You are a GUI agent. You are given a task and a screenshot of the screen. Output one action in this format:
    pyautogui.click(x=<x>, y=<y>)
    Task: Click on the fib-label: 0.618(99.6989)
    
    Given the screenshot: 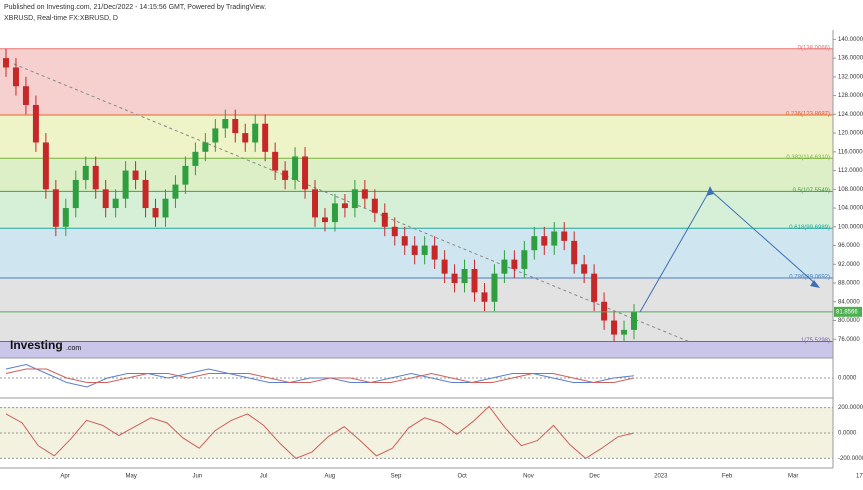 What is the action you would take?
    pyautogui.click(x=809, y=228)
    